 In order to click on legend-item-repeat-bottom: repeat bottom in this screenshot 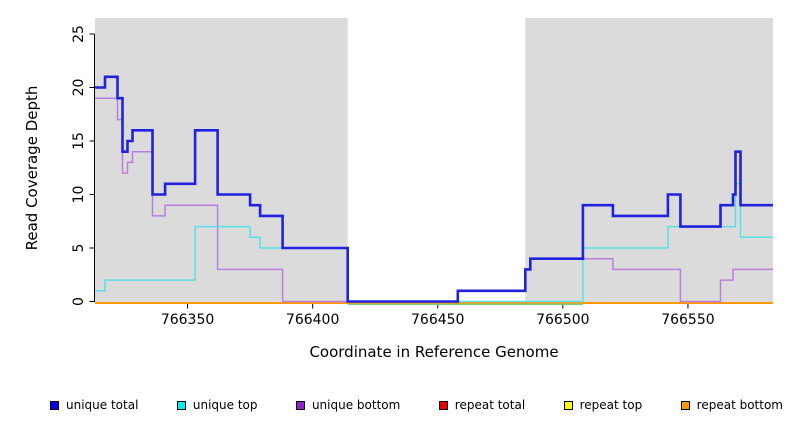, I will do `click(731, 405)`.